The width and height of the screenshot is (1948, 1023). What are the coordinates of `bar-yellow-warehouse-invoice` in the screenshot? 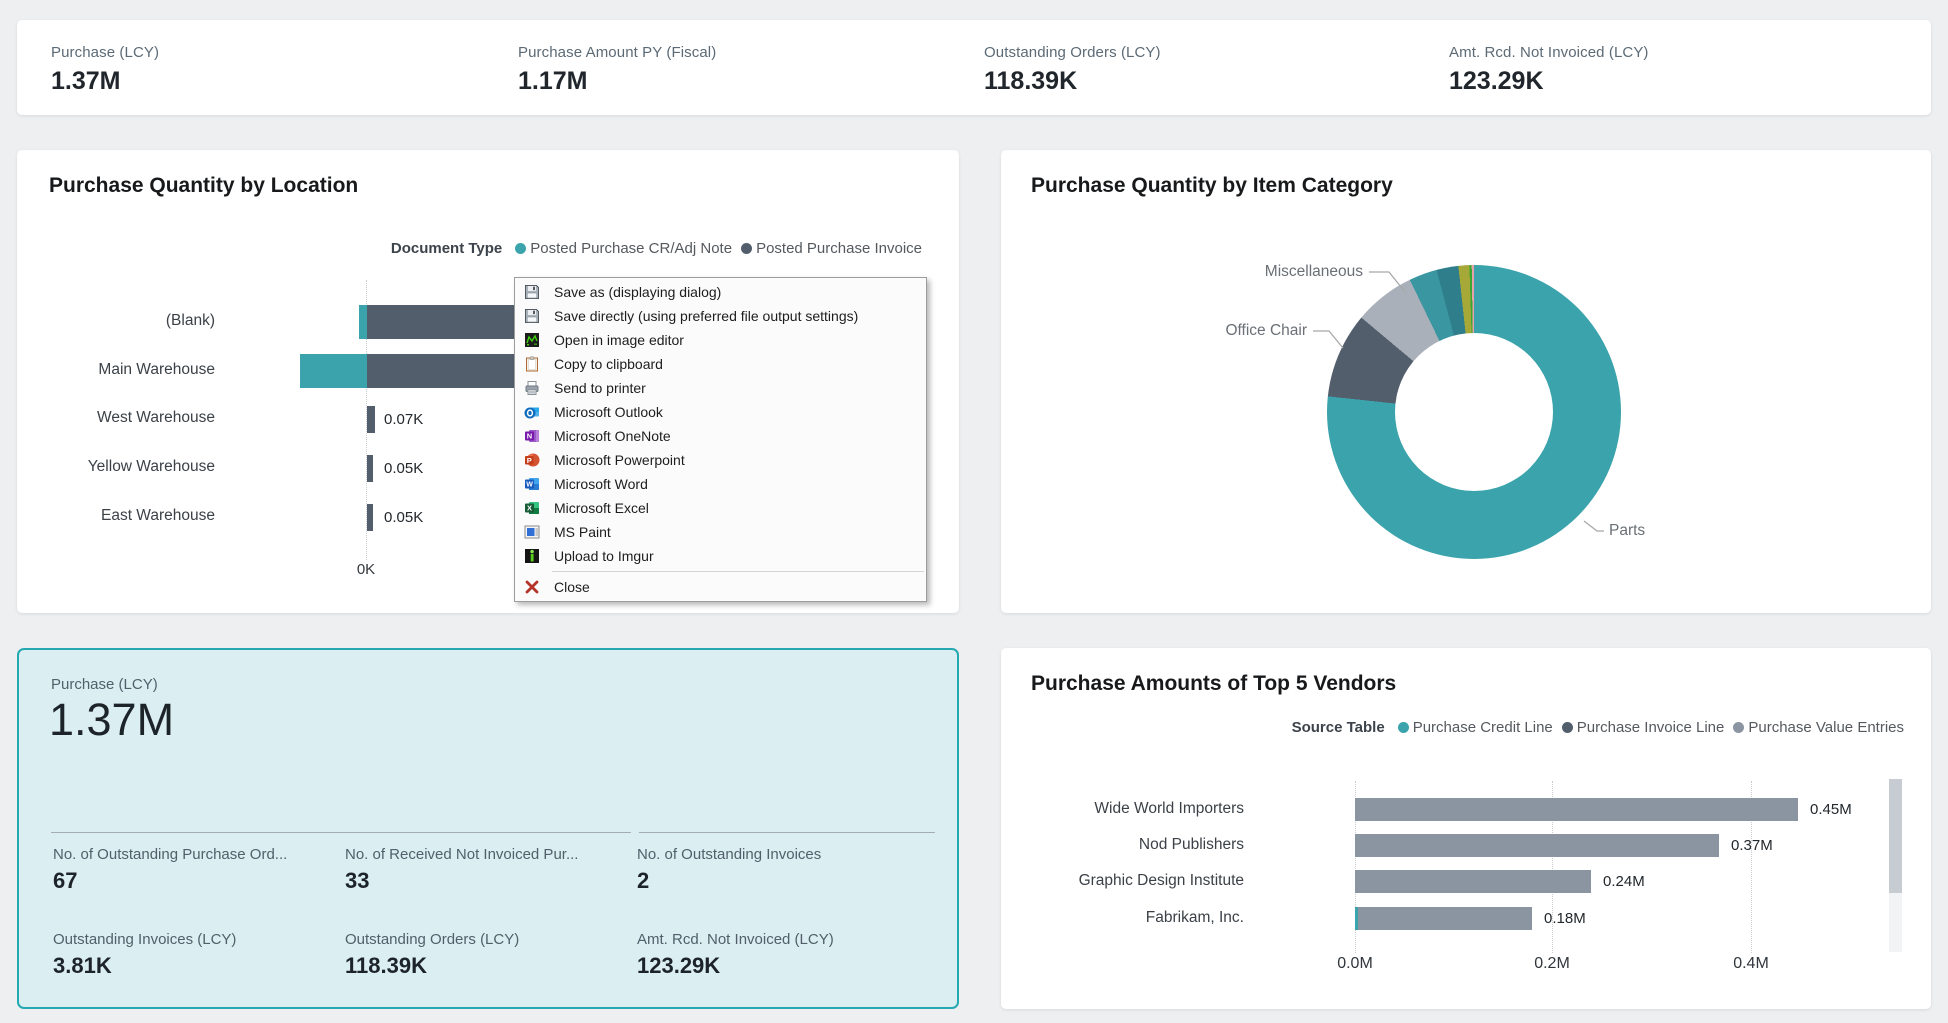 It's located at (370, 468).